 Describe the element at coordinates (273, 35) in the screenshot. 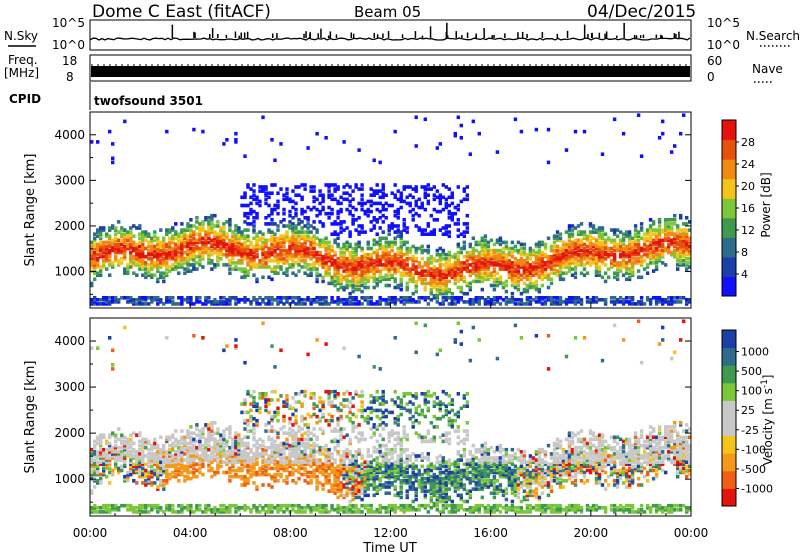

I see `noise-spike` at that location.